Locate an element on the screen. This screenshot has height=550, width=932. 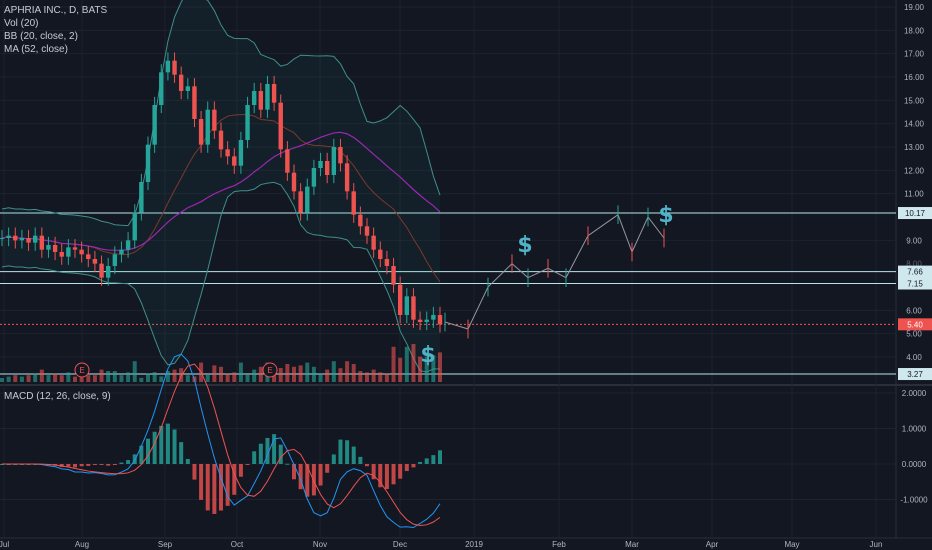
indicator-ma: MA (52, close) is located at coordinates (36, 49).